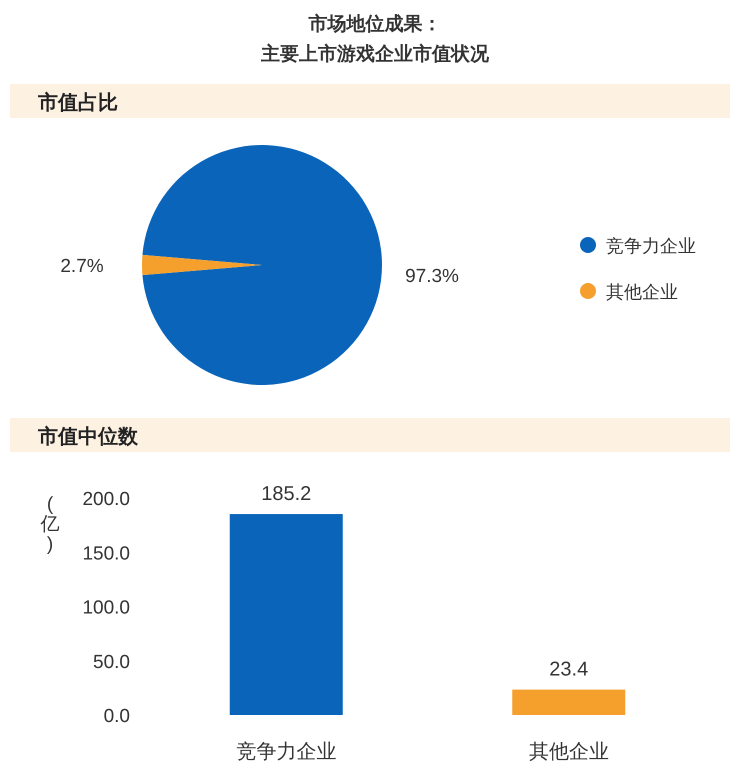  Describe the element at coordinates (50, 524) in the screenshot. I see `y-axis-title: (亿)` at that location.